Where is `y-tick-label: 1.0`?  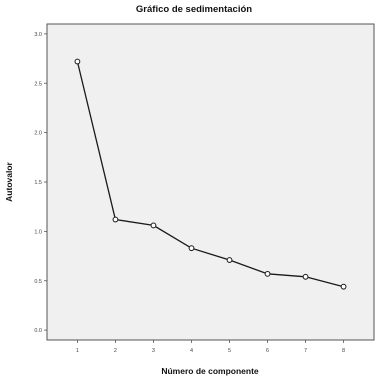 y-tick-label: 1.0 is located at coordinates (38, 232).